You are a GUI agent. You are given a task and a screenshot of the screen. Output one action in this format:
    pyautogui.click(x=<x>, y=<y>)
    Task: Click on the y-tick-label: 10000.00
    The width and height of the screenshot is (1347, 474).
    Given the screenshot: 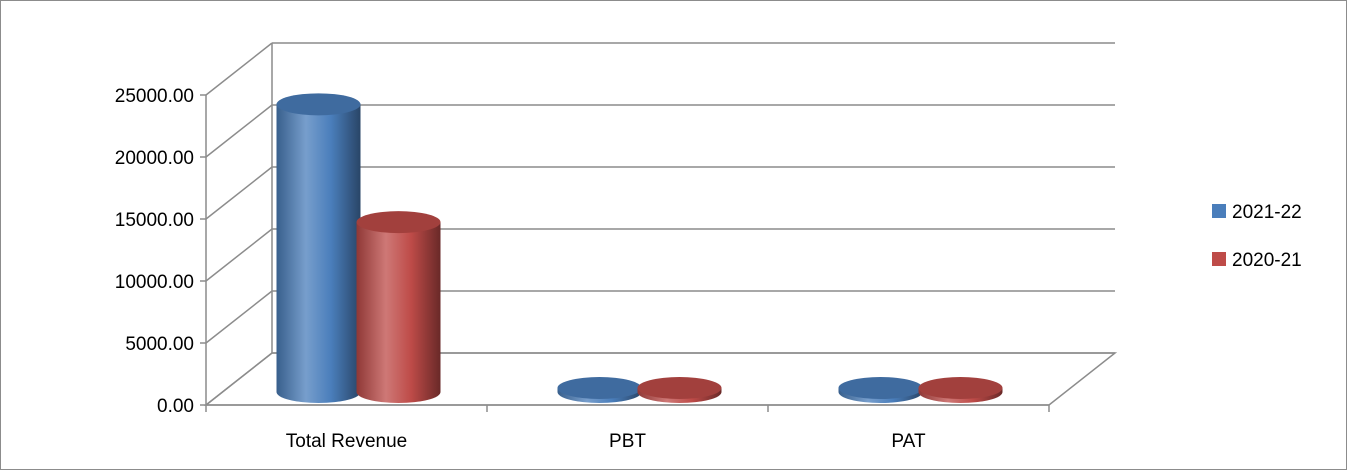 What is the action you would take?
    pyautogui.click(x=154, y=282)
    